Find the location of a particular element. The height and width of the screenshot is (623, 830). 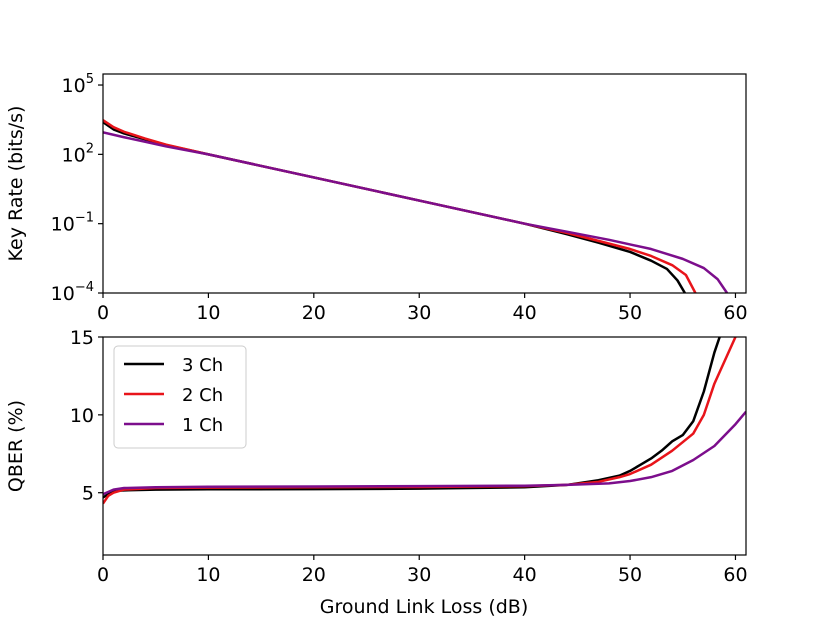

keyrate-xtick-label: 10 is located at coordinates (208, 313).